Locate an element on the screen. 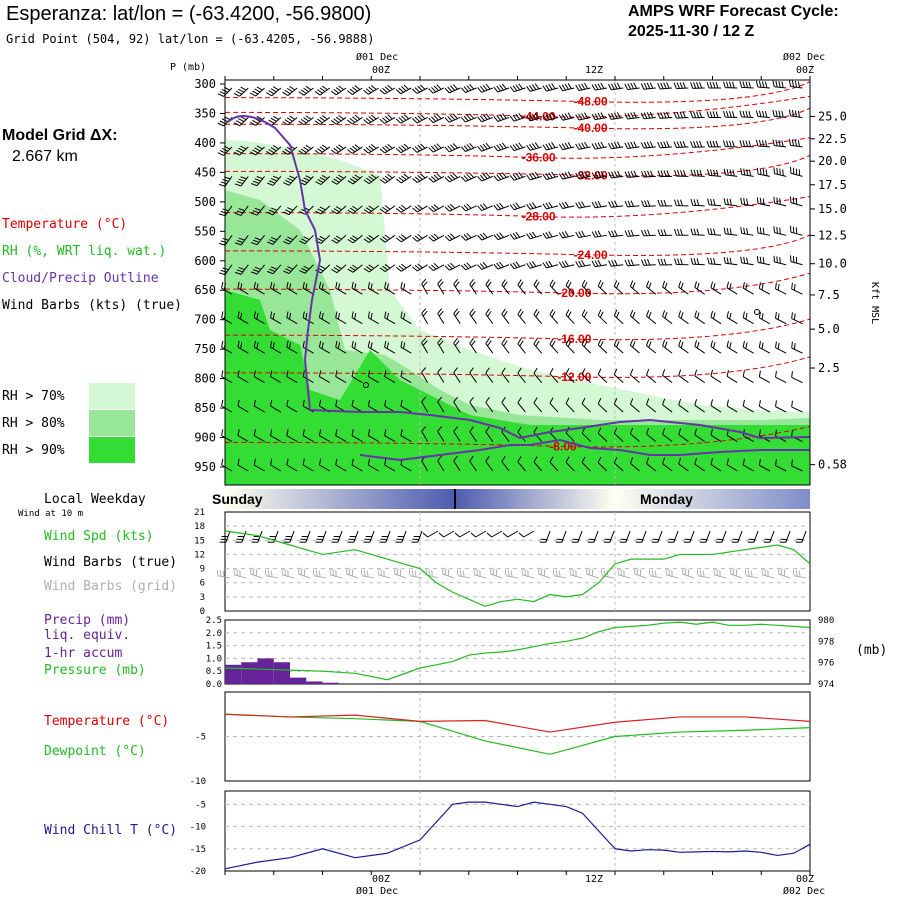 Image resolution: width=900 pixels, height=900 pixels. pressure-tick-label: 978 is located at coordinates (826, 642).